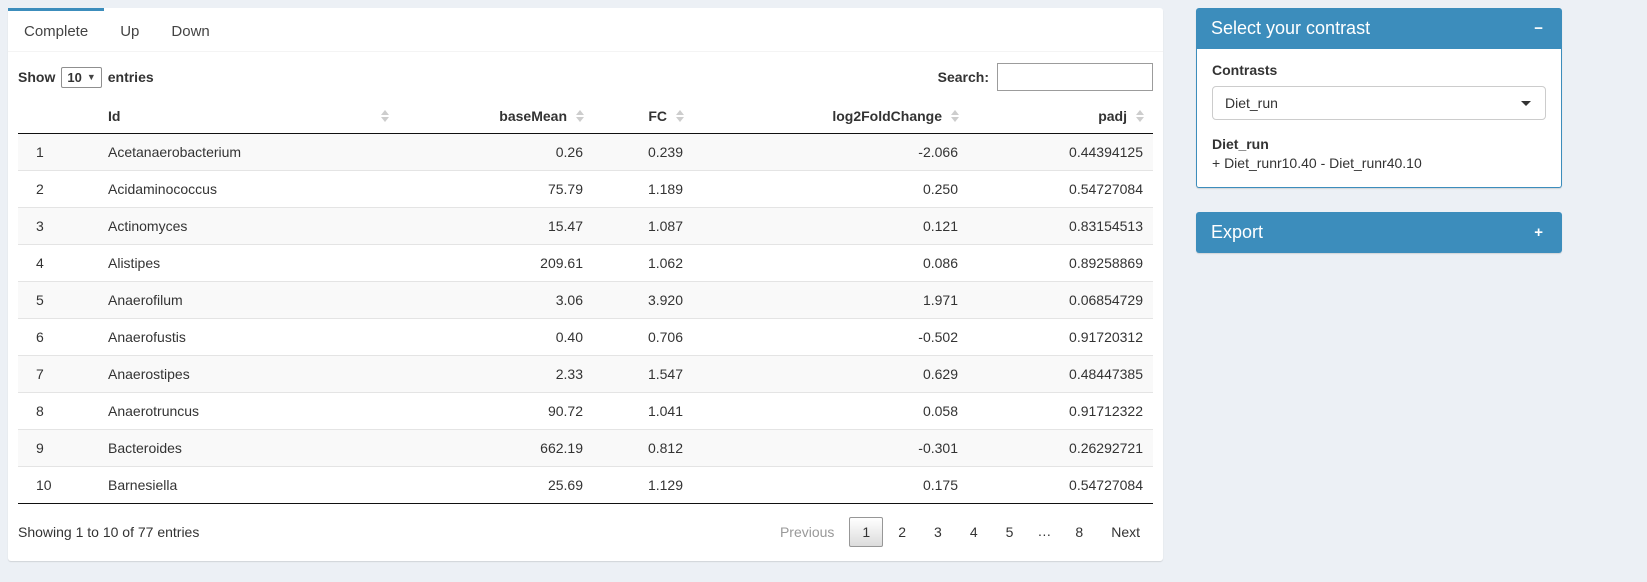 The width and height of the screenshot is (1647, 582). Describe the element at coordinates (643, 116) in the screenshot. I see `column-header-fc: FC` at that location.